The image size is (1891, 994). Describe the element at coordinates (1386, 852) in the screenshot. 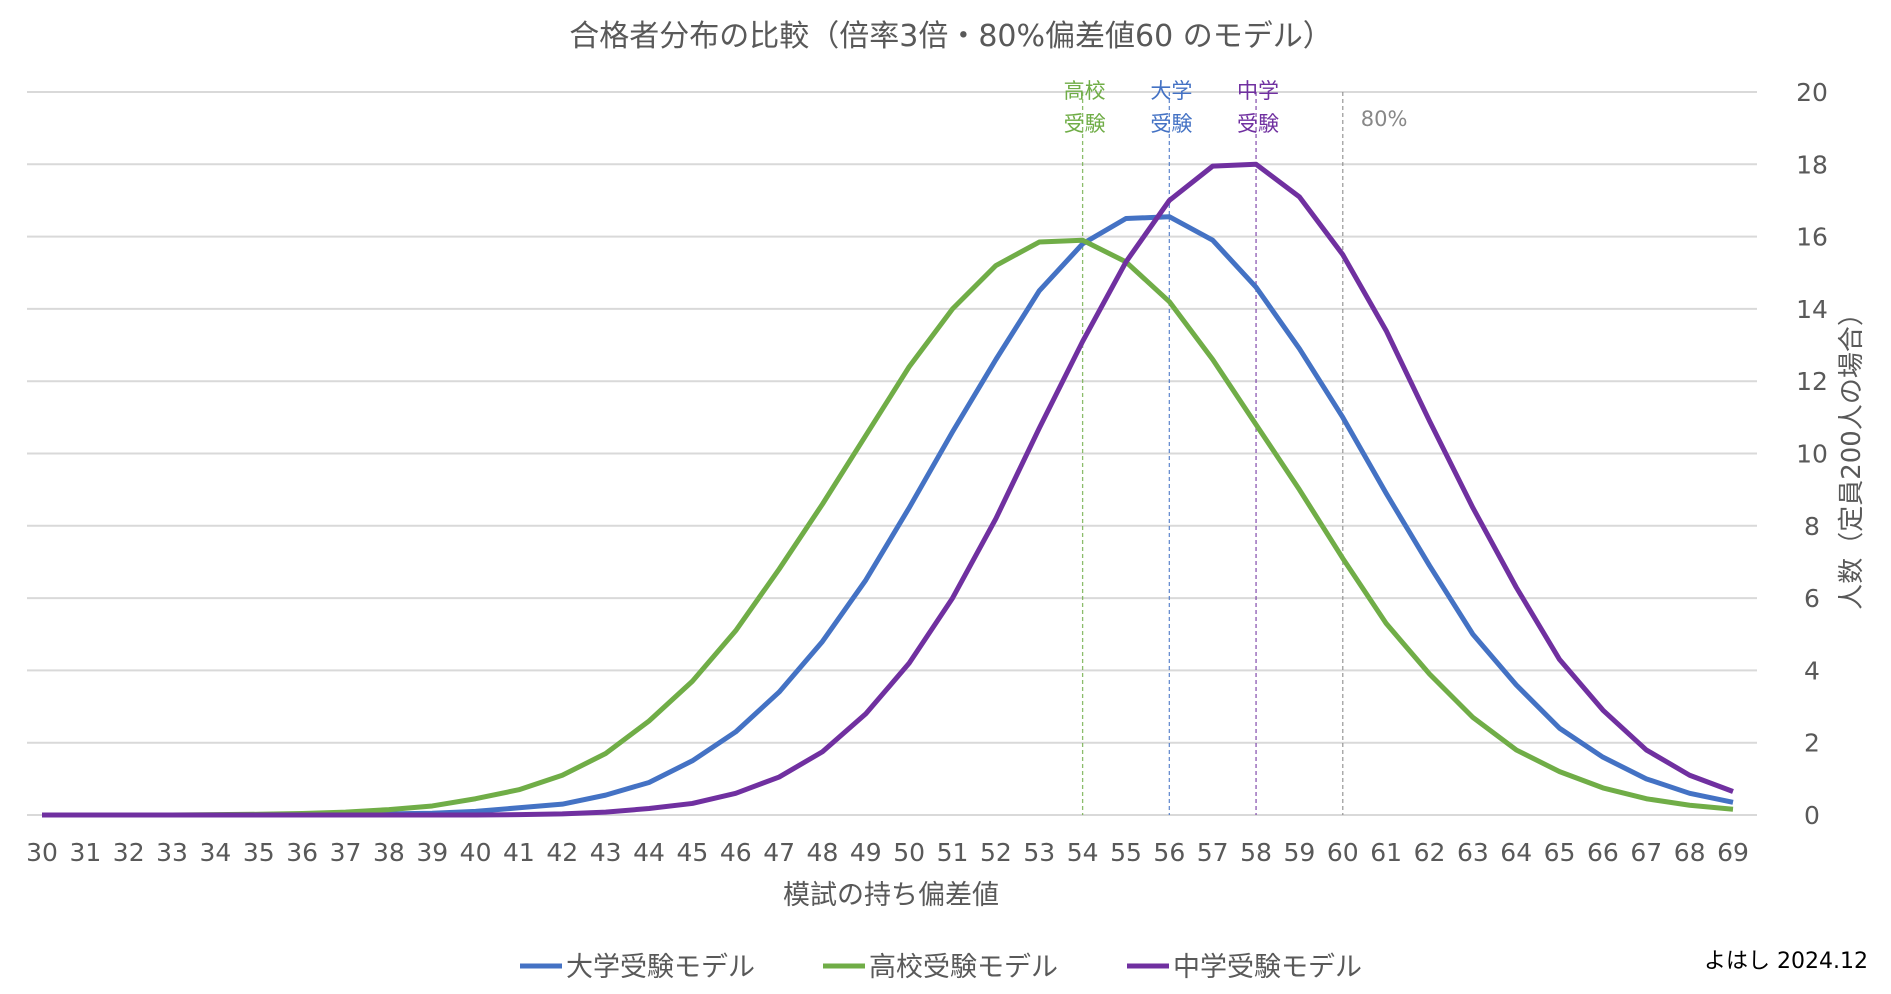

I see `x-tick-label: 61` at that location.